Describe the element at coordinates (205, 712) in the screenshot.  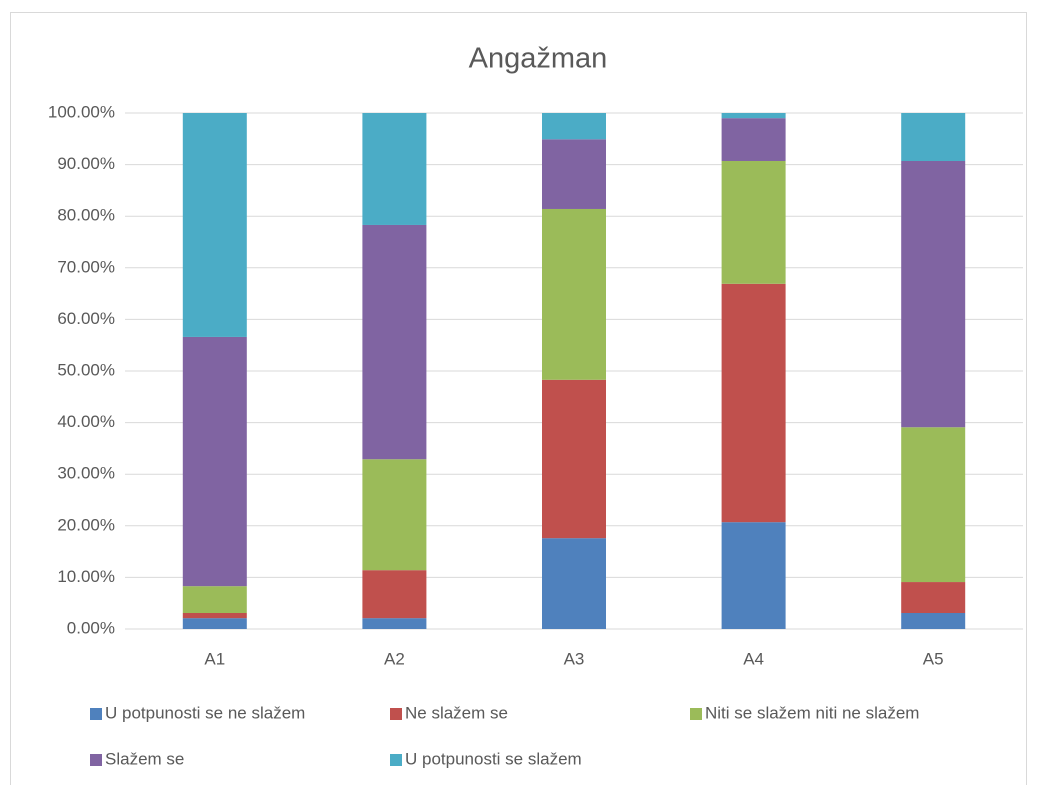
I see `legend-label: U potpunosti se ne slažem` at that location.